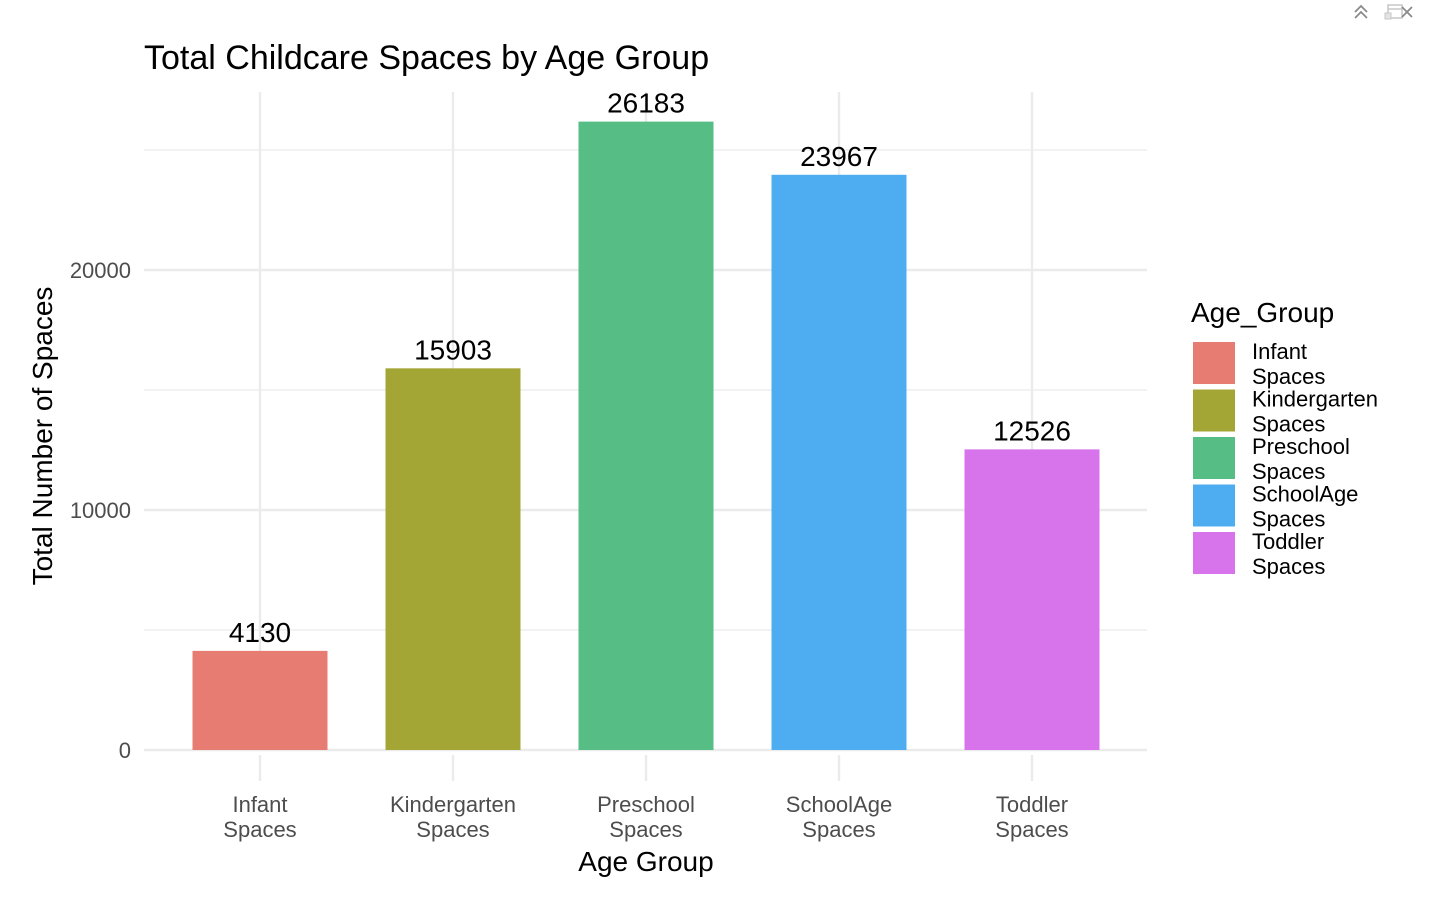 This screenshot has width=1444, height=905. I want to click on x-axis-label: Age Group, so click(645, 861).